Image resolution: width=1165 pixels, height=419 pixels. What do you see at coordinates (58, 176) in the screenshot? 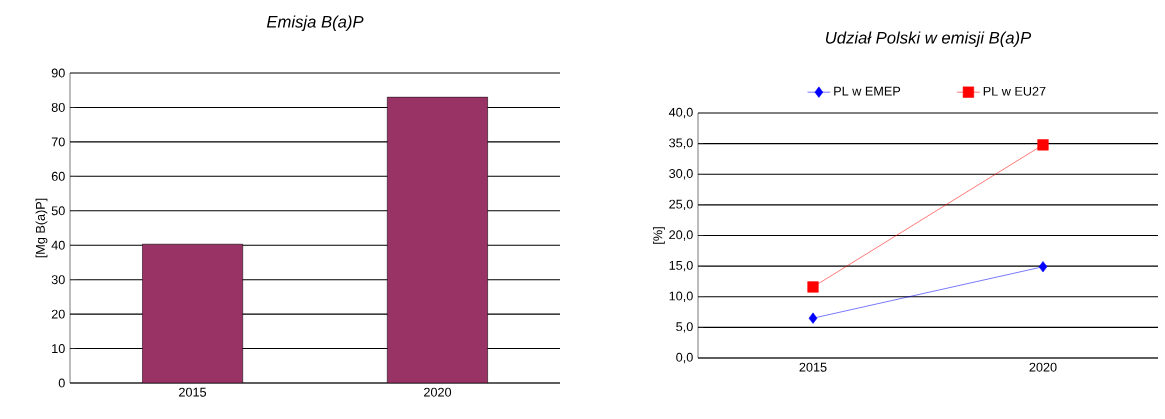
I see `y-tick-label: 60` at bounding box center [58, 176].